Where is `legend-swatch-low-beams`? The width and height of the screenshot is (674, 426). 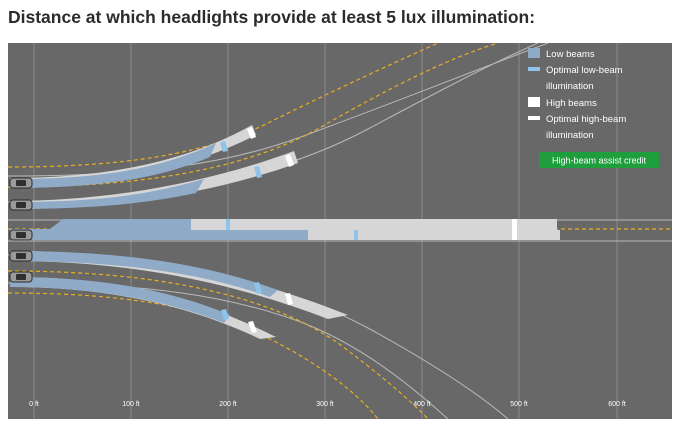 legend-swatch-low-beams is located at coordinates (534, 53).